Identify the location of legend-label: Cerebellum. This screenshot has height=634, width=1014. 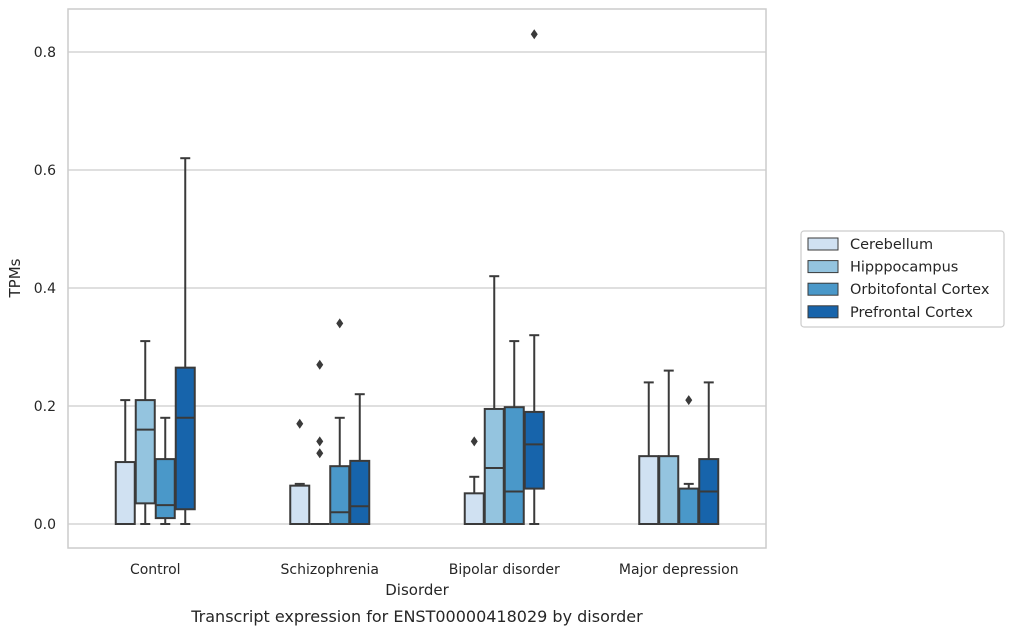
(891, 245).